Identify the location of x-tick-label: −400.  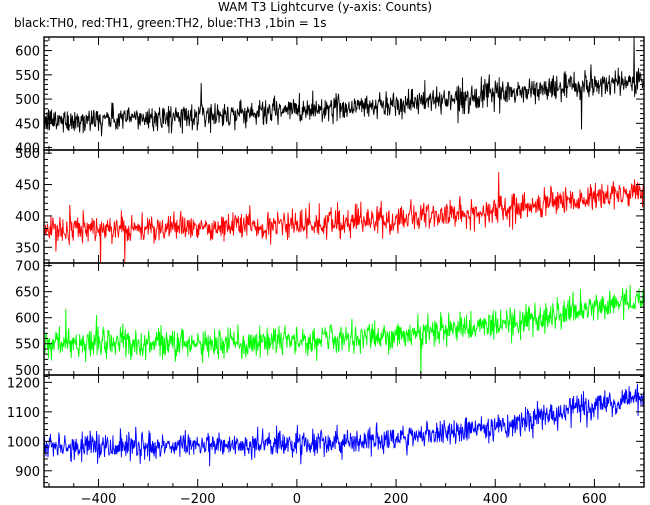
(99, 498).